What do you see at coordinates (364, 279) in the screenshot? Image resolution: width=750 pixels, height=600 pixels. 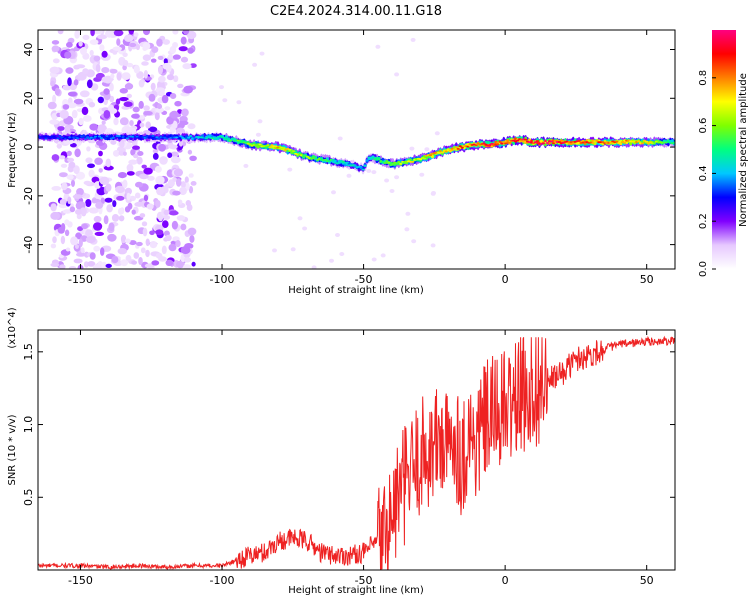 I see `spectrogram-x-tick-label: -50` at bounding box center [364, 279].